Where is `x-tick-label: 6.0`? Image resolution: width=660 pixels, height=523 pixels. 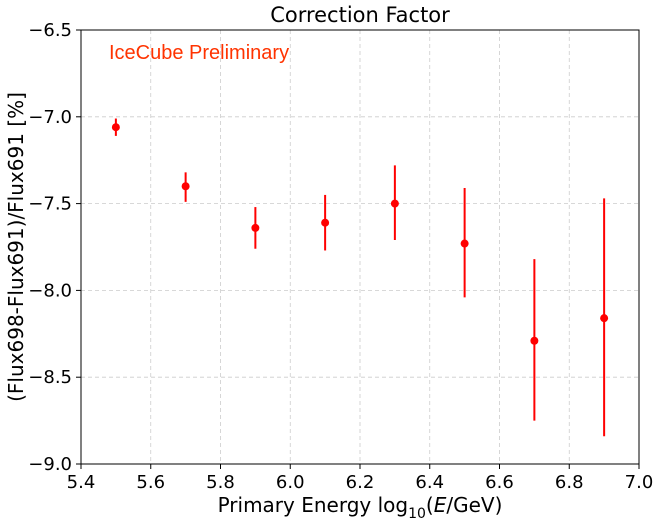 x-tick-label: 6.0 is located at coordinates (290, 482).